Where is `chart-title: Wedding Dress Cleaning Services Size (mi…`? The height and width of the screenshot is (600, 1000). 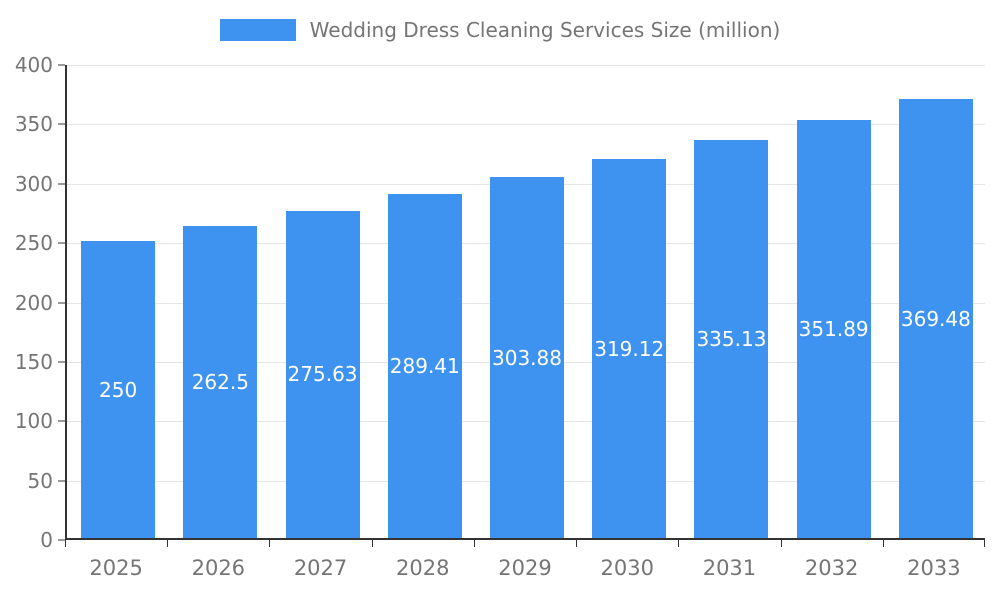
chart-title: Wedding Dress Cleaning Services Size (mi… is located at coordinates (545, 30).